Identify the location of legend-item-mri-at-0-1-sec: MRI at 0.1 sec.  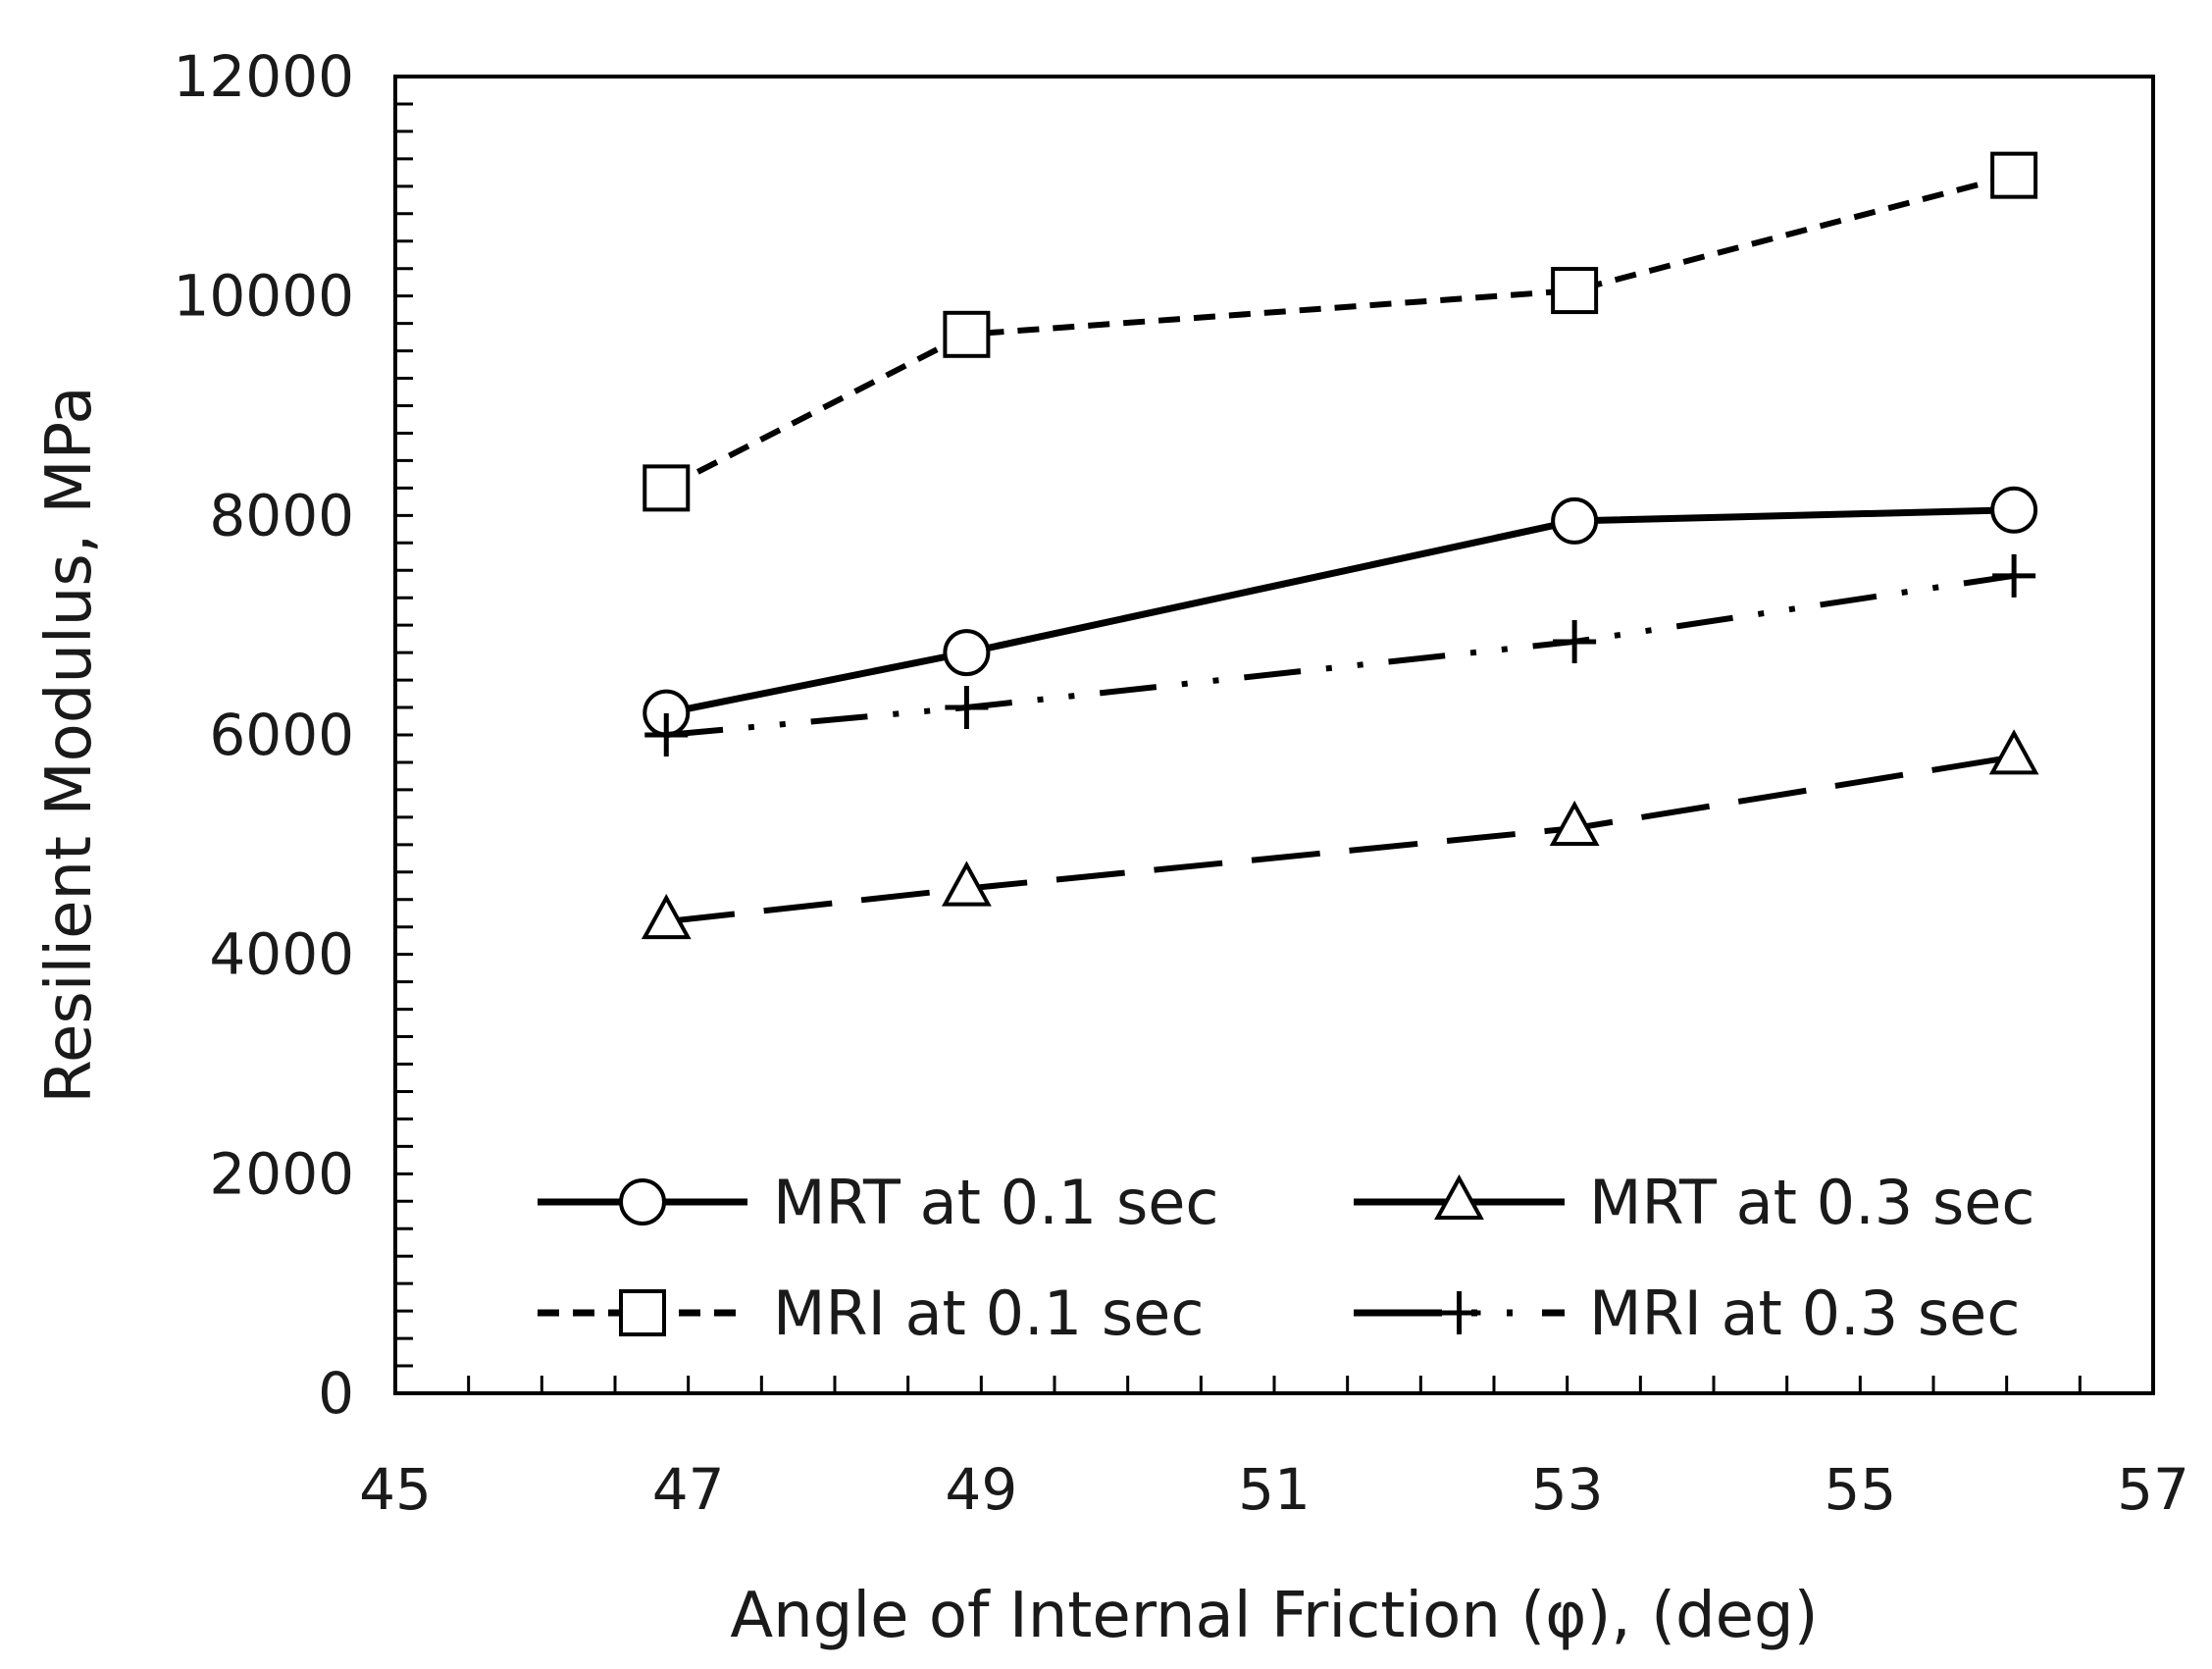
(871, 1313).